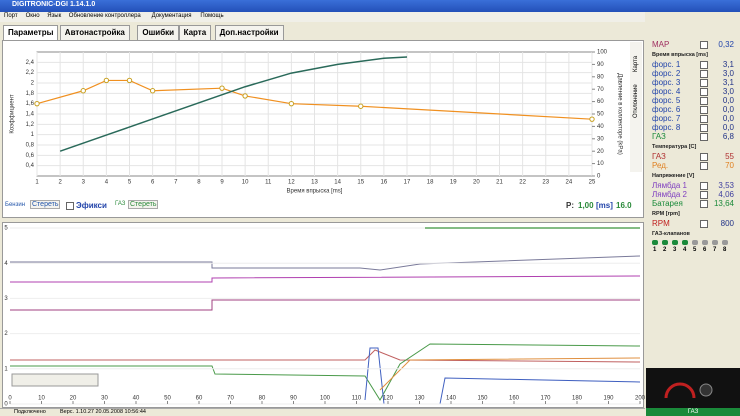  Describe the element at coordinates (54, 16) in the screenshot. I see `menu-item: Язык` at that location.